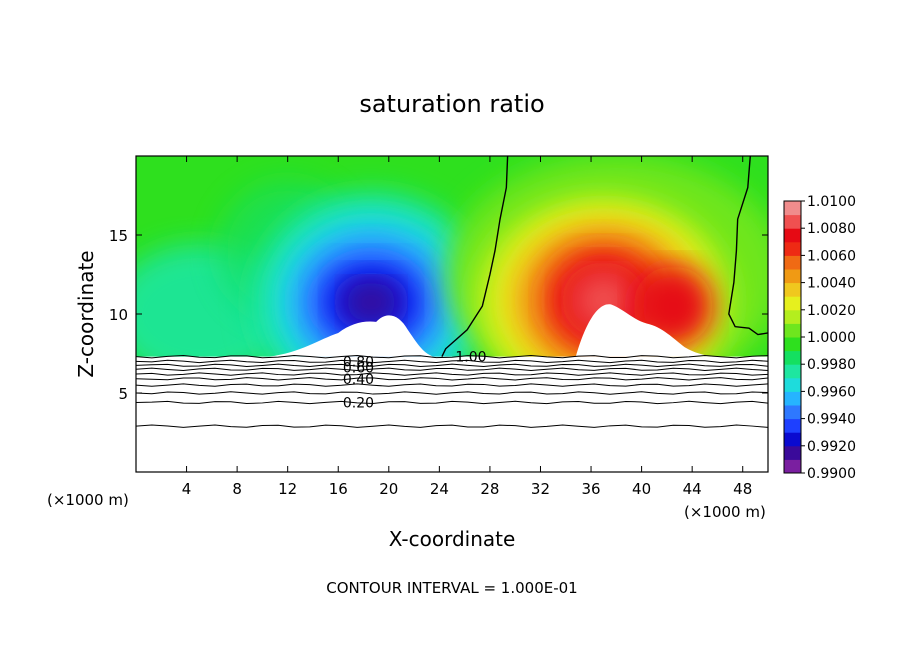 Image resolution: width=904 pixels, height=654 pixels. What do you see at coordinates (88, 500) in the screenshot?
I see `x-unit-left: (×1000 m)` at bounding box center [88, 500].